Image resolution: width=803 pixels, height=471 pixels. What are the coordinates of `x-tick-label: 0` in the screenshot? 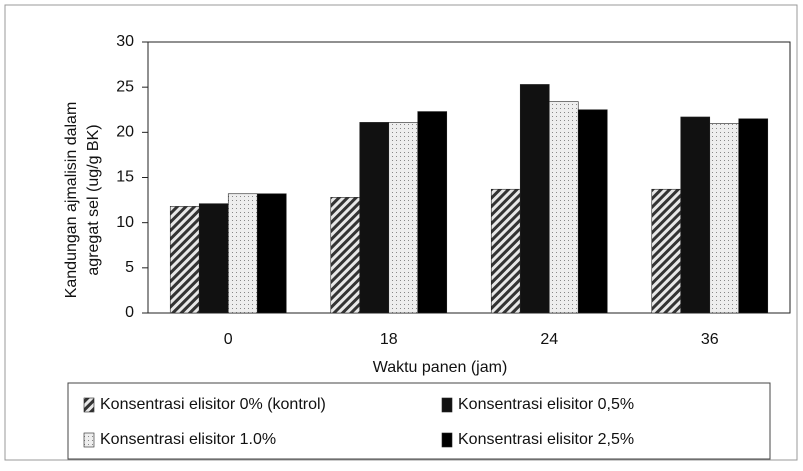 It's located at (228, 339).